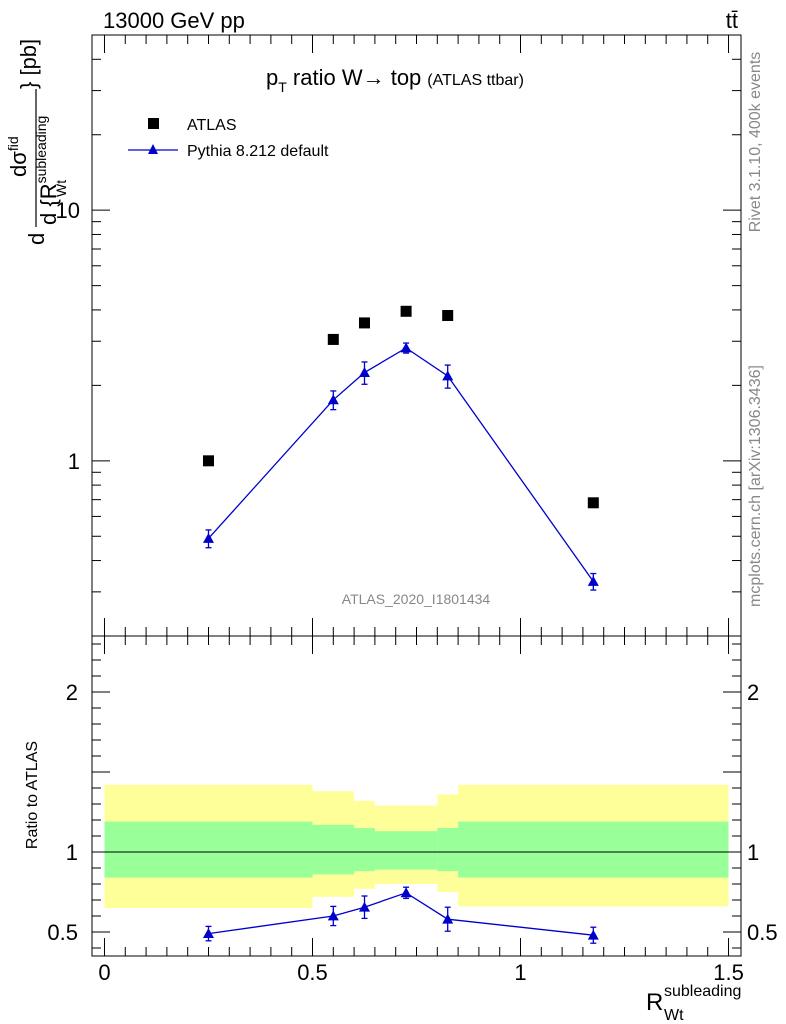 The image size is (786, 1024). Describe the element at coordinates (68, 210) in the screenshot. I see `main-ytick-label: 10` at that location.